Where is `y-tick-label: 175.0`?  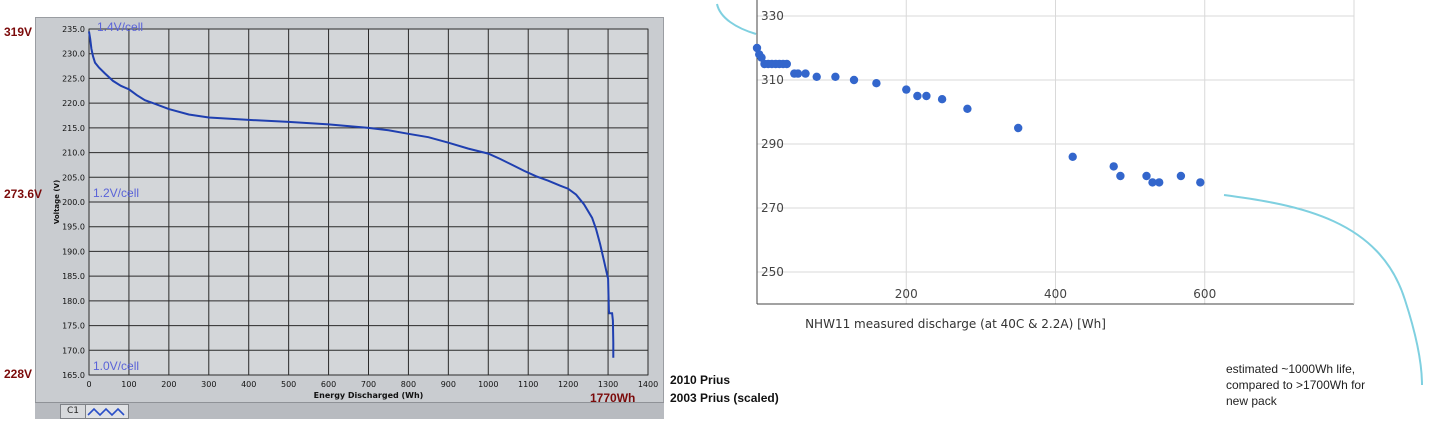 y-tick-label: 175.0 is located at coordinates (73, 326).